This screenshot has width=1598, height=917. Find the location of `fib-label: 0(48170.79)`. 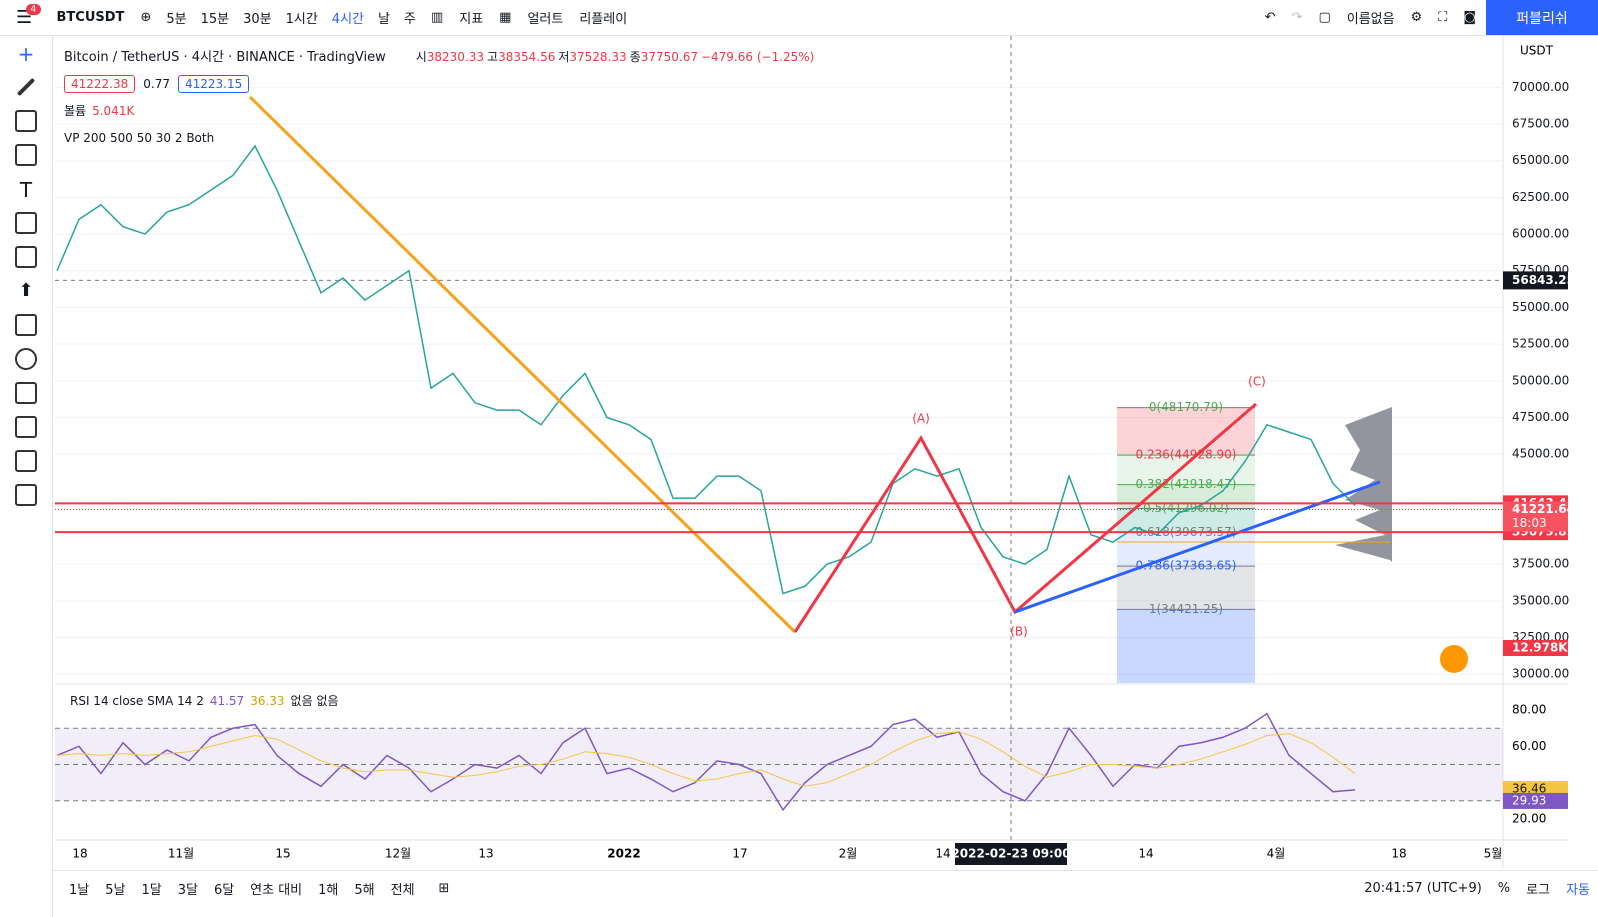

fib-label: 0(48170.79) is located at coordinates (1186, 407).